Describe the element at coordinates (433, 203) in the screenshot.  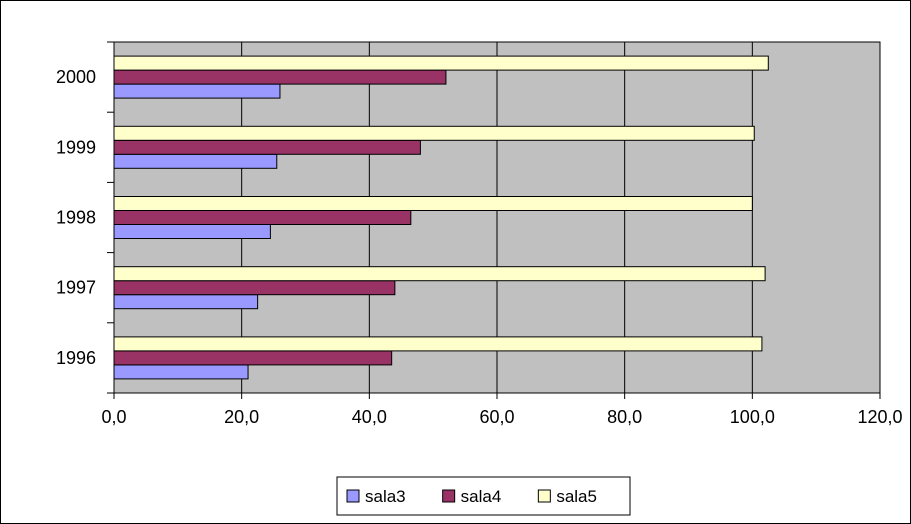
I see `bar-sala5-1998` at that location.